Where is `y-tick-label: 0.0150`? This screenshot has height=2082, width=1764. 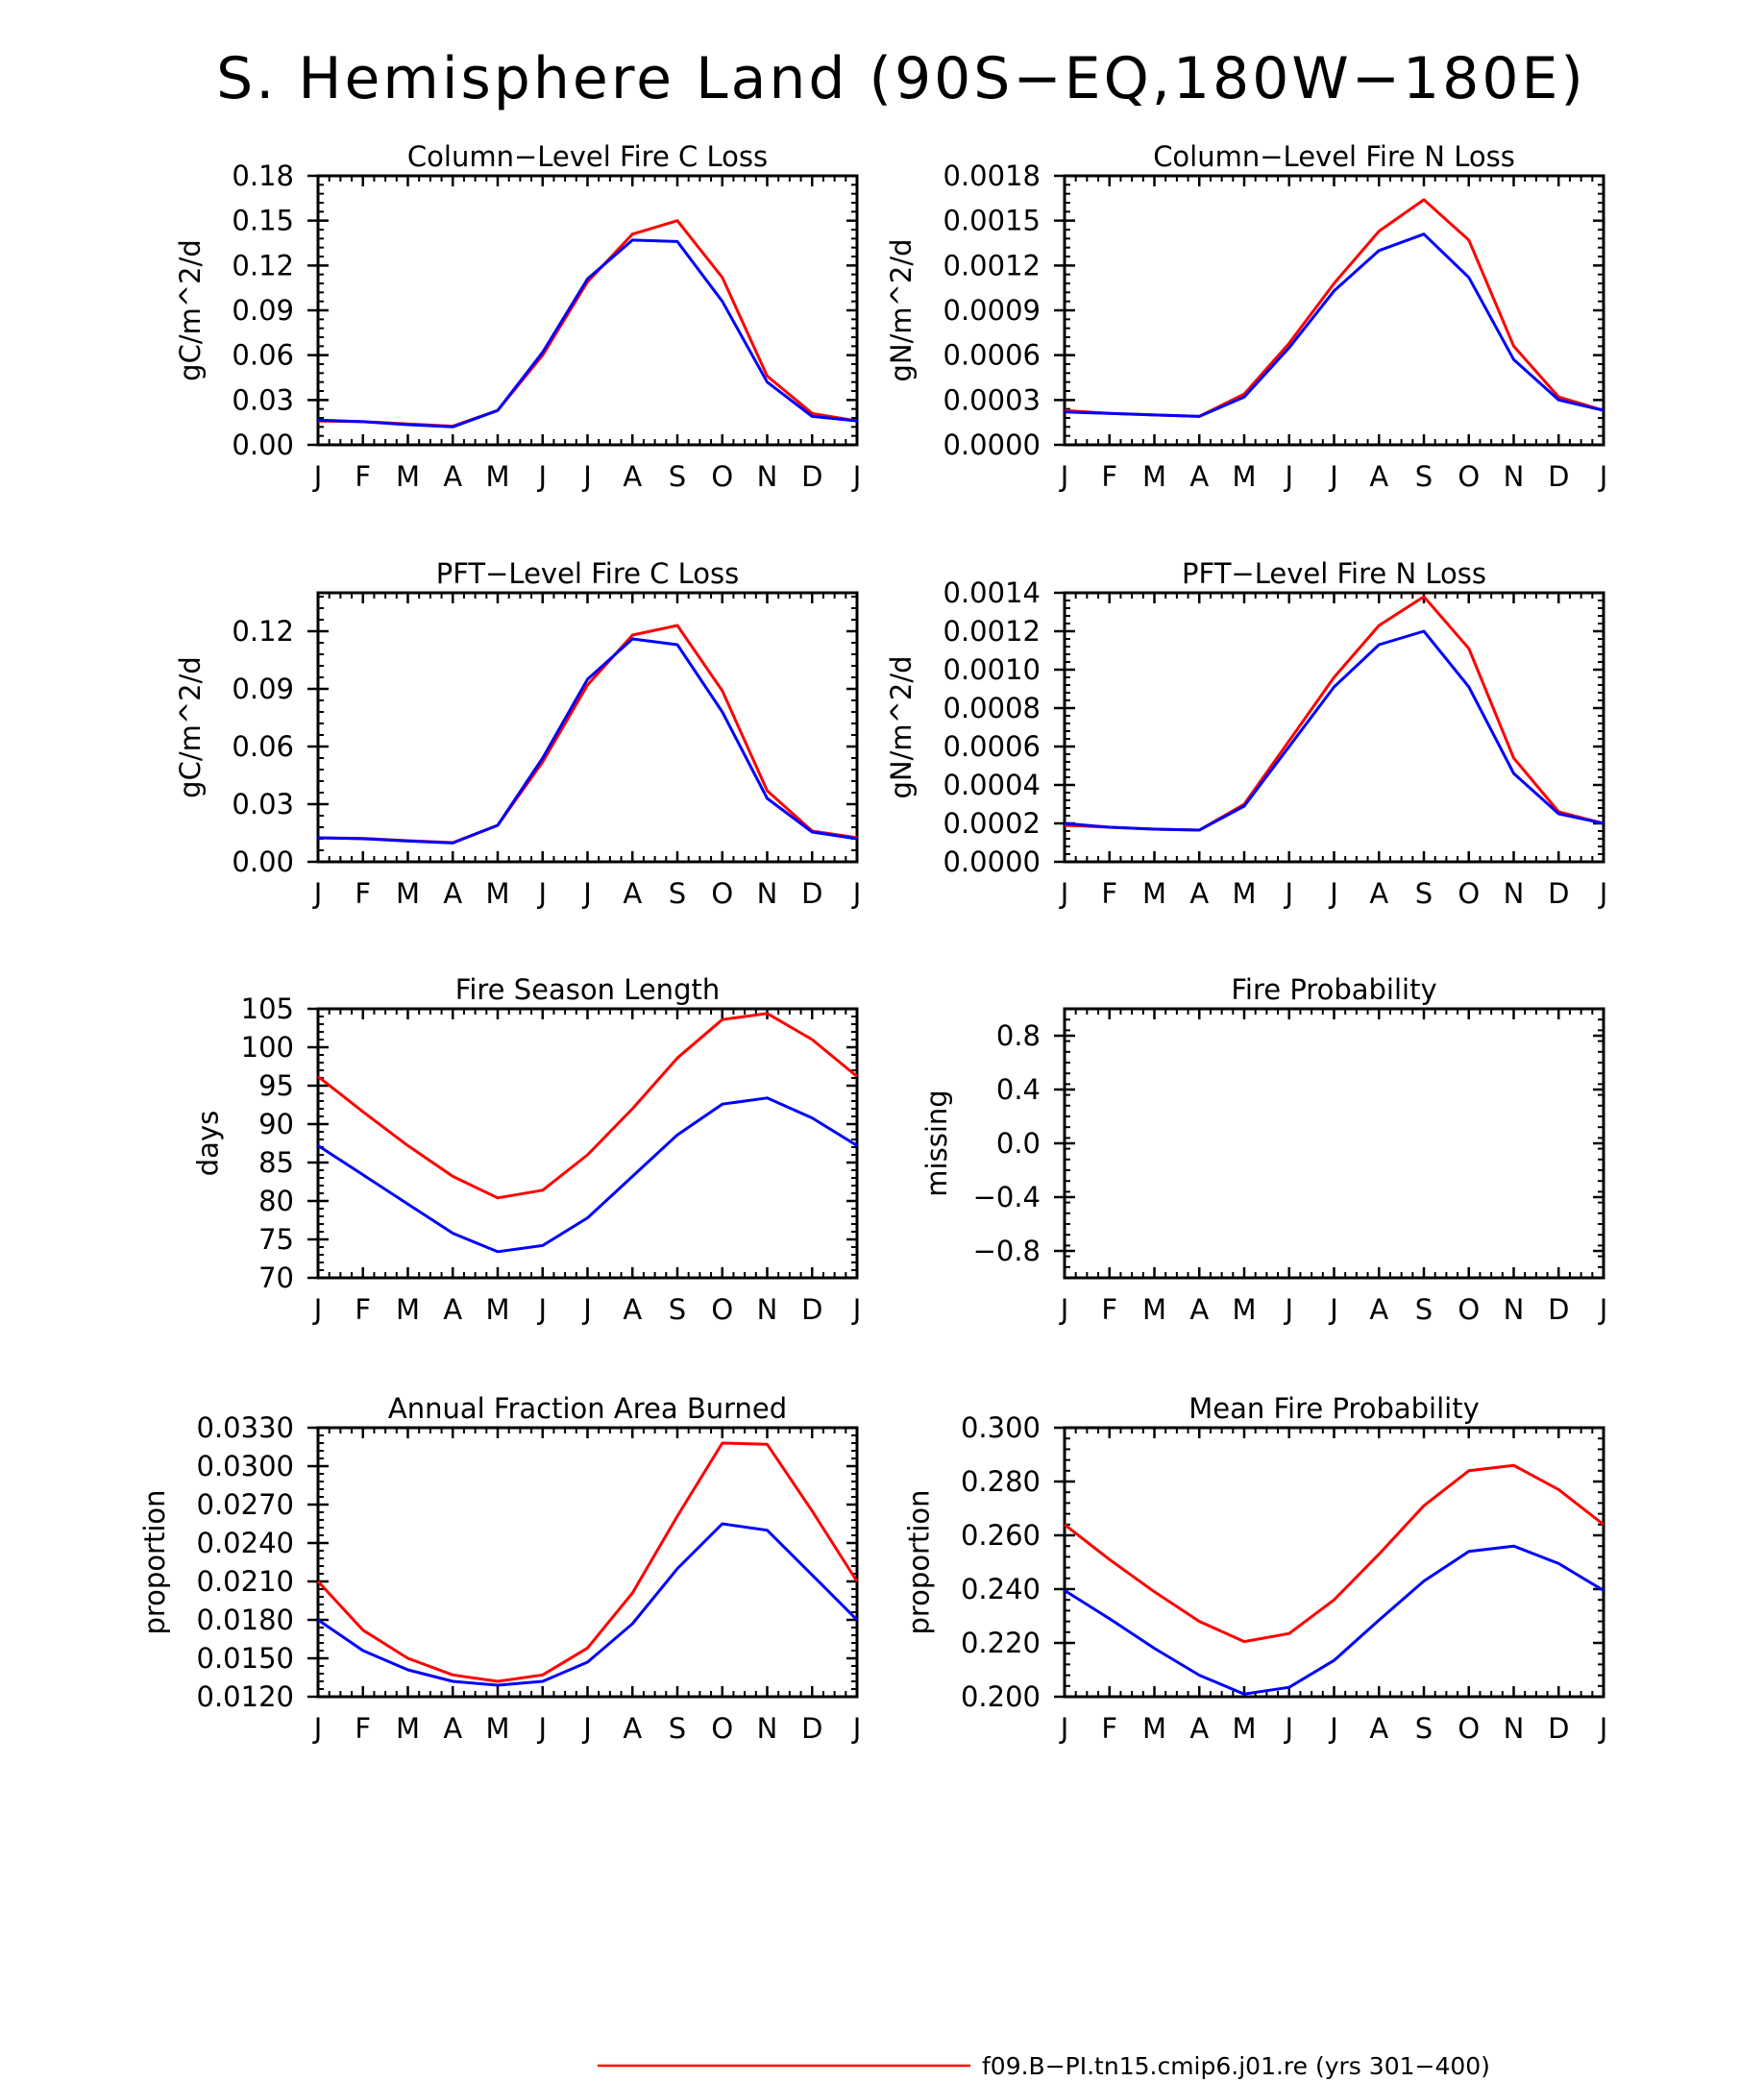 y-tick-label: 0.0150 is located at coordinates (246, 1659).